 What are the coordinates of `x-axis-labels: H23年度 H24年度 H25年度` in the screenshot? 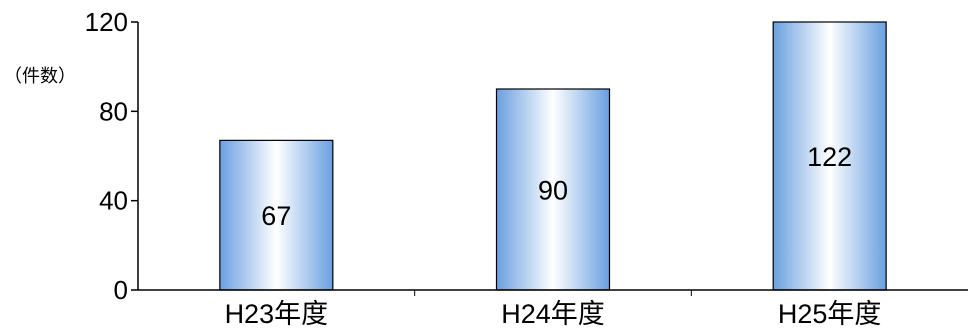 It's located at (553, 309).